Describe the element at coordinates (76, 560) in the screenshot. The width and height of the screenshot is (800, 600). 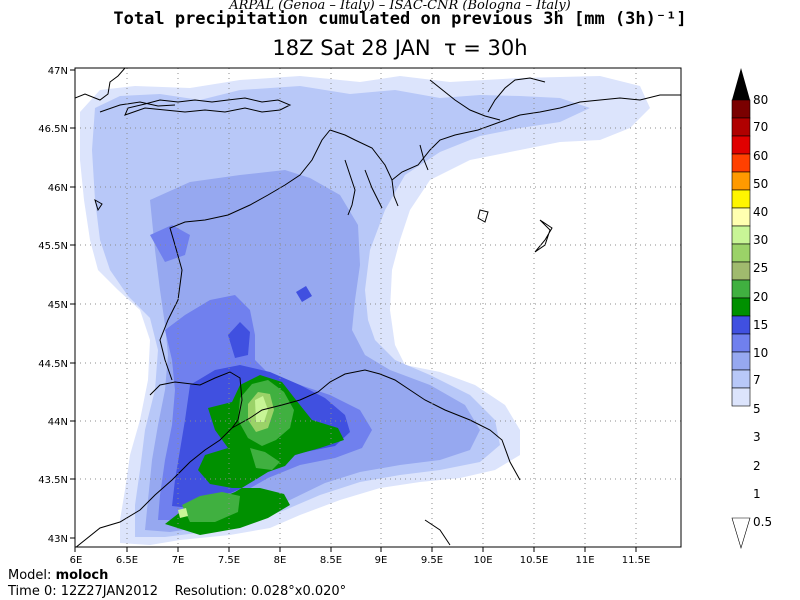
I see `lon-label: 6E` at that location.